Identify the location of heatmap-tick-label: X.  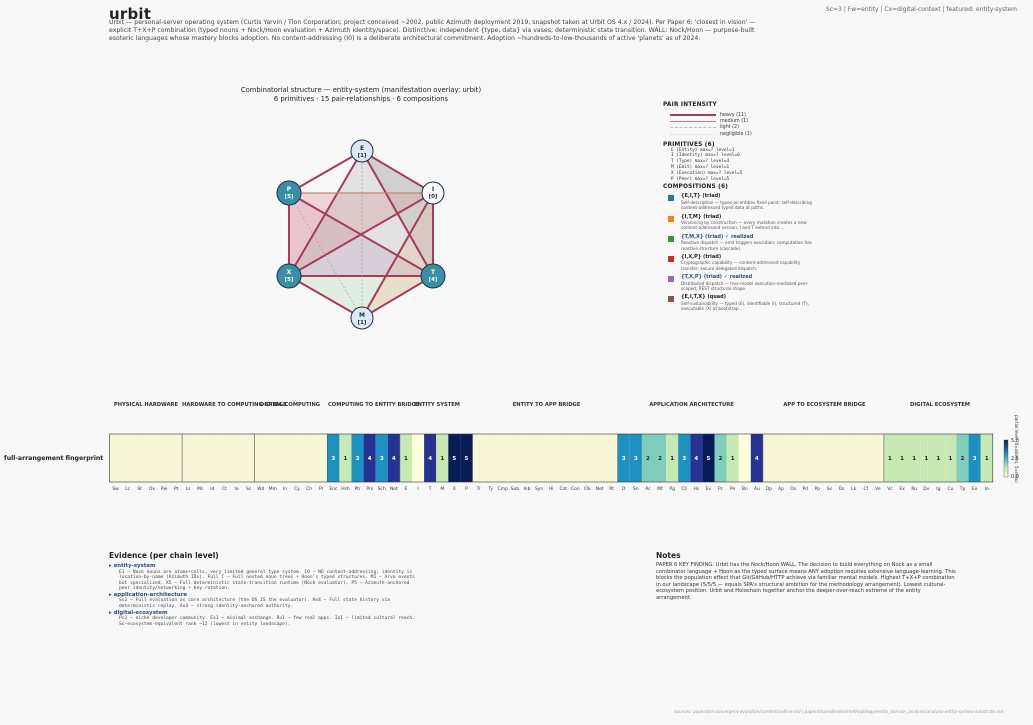
(454, 489).